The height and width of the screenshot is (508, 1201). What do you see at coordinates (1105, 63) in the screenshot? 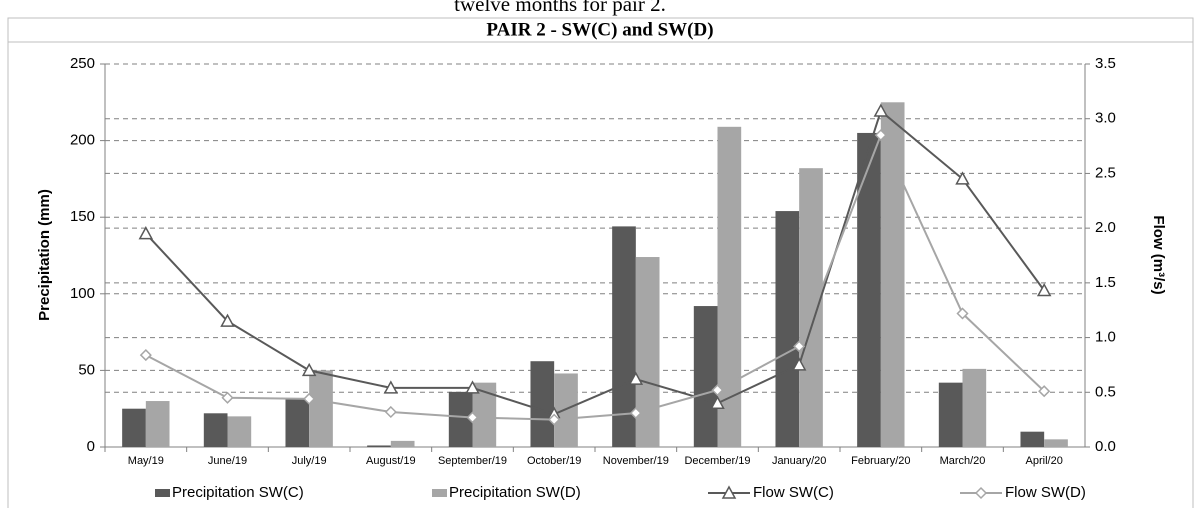
I see `y2-tick-label: 3.5` at bounding box center [1105, 63].